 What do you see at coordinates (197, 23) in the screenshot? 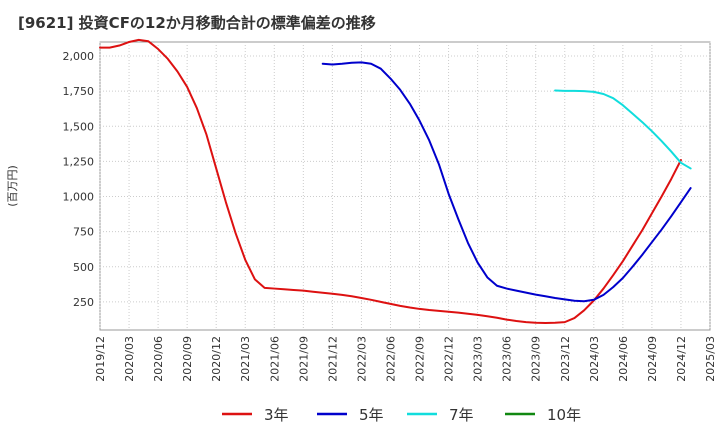
I see `chart-title: [9621] 投資CFの12か月移動合計の標準偏差の推移` at bounding box center [197, 23].